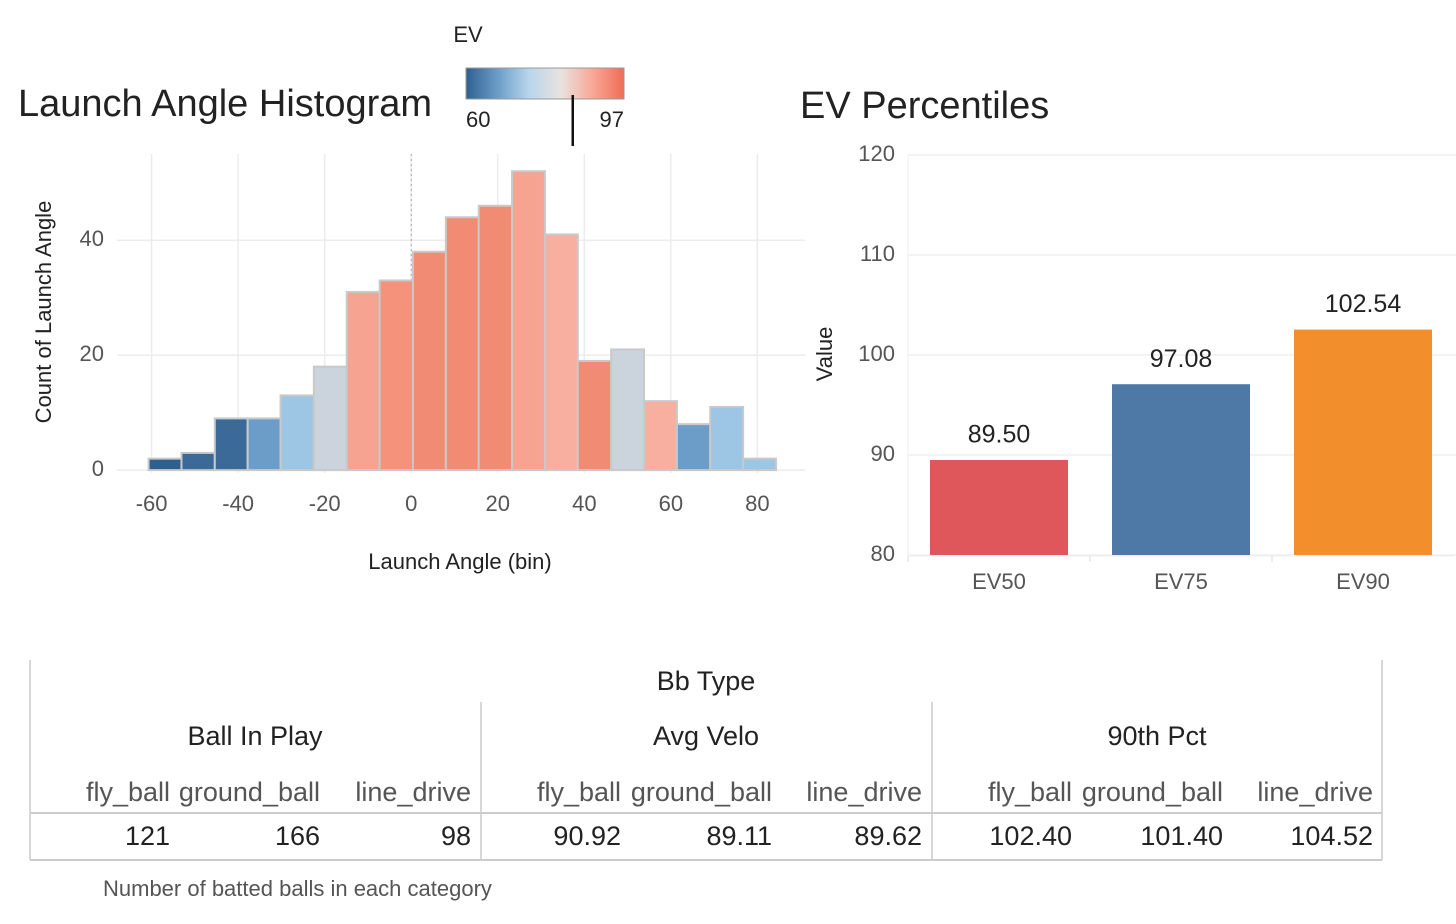 This screenshot has width=1456, height=924. What do you see at coordinates (98, 468) in the screenshot?
I see `y-tick-label: 0` at bounding box center [98, 468].